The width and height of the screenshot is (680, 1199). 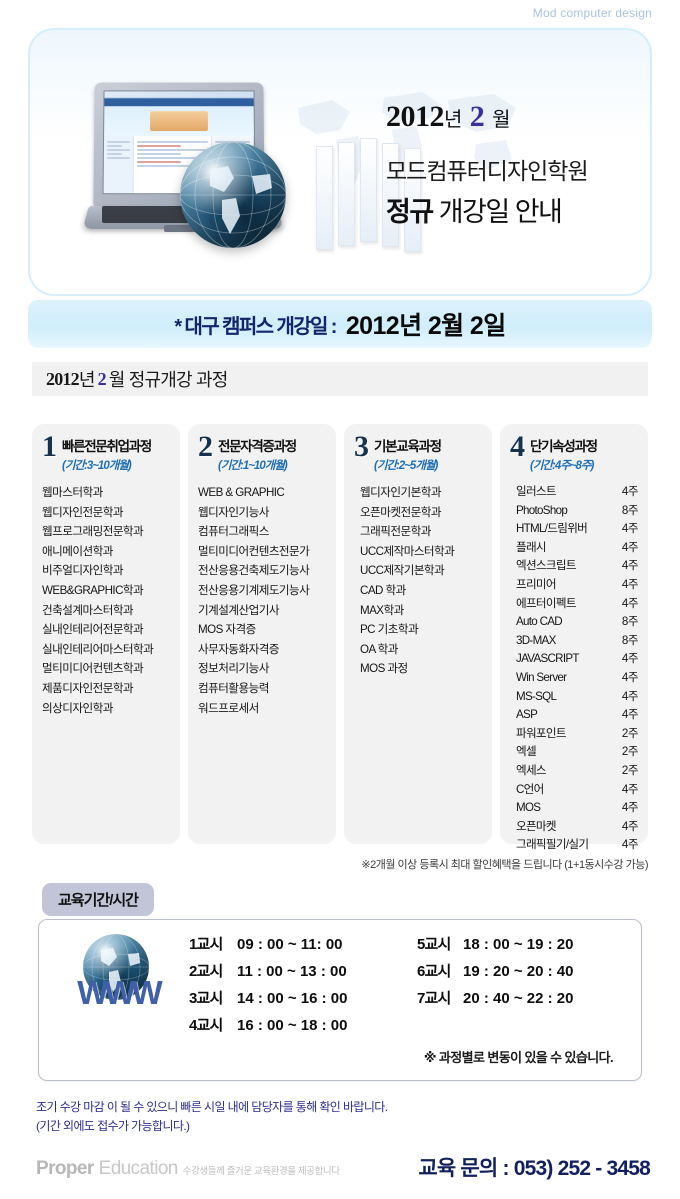 What do you see at coordinates (379, 195) in the screenshot?
I see `paper-stack-graphic` at bounding box center [379, 195].